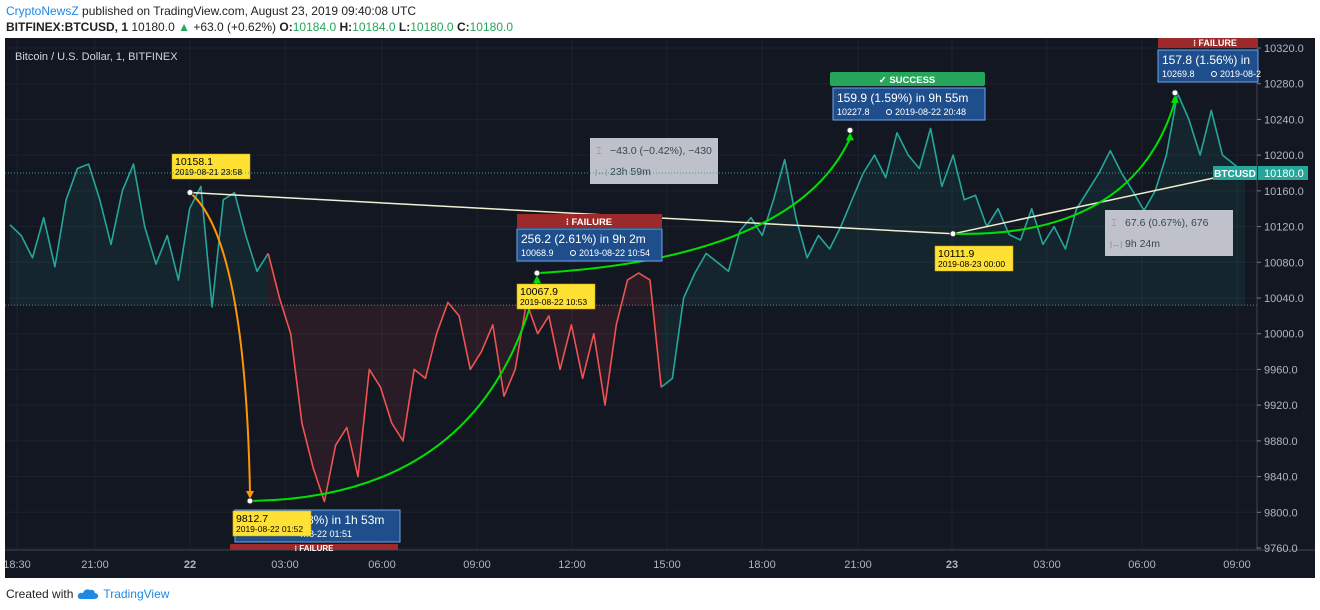 This screenshot has height=610, width=1320. Describe the element at coordinates (1235, 173) in the screenshot. I see `symbol-tag-box` at that location.